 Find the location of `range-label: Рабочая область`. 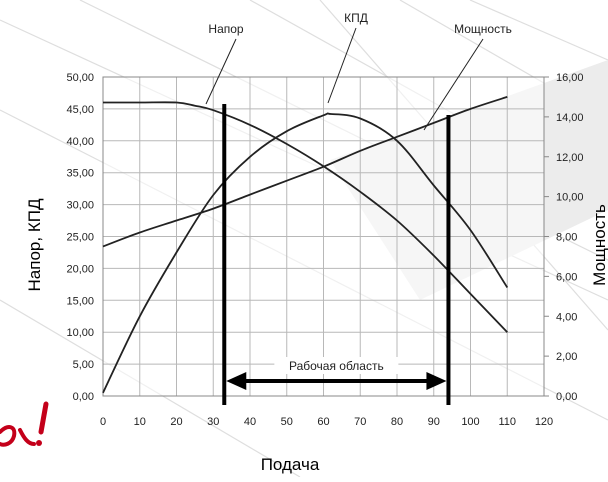

range-label: Рабочая область is located at coordinates (336, 366).